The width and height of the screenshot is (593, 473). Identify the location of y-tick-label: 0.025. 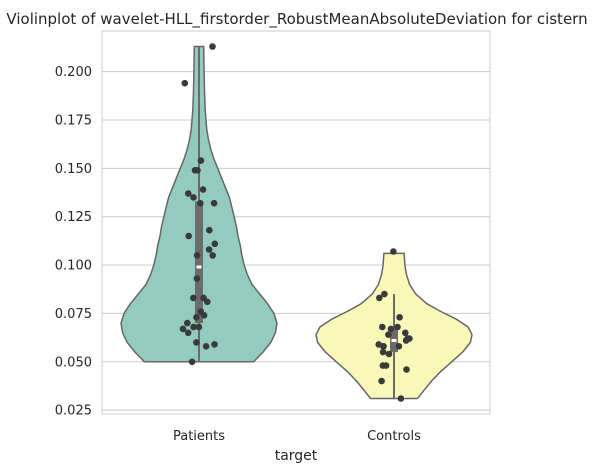
(73, 411).